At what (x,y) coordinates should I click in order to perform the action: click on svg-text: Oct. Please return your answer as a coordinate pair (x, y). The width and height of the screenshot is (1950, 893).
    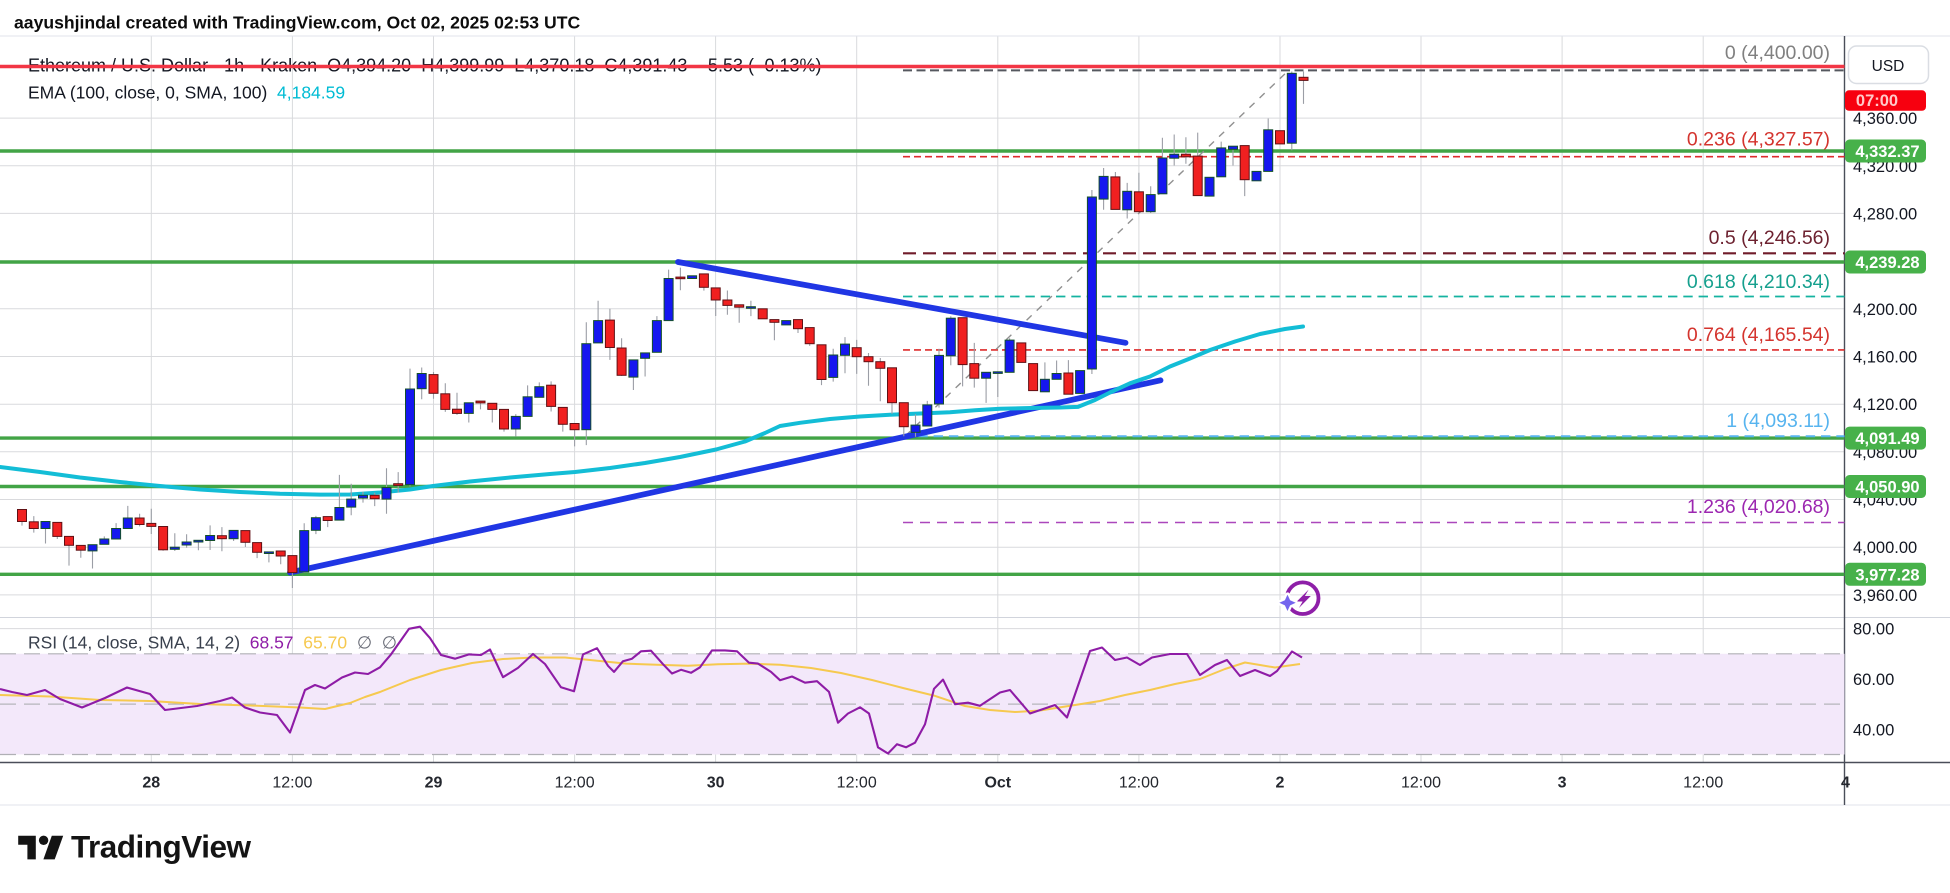
    Looking at the image, I should click on (997, 783).